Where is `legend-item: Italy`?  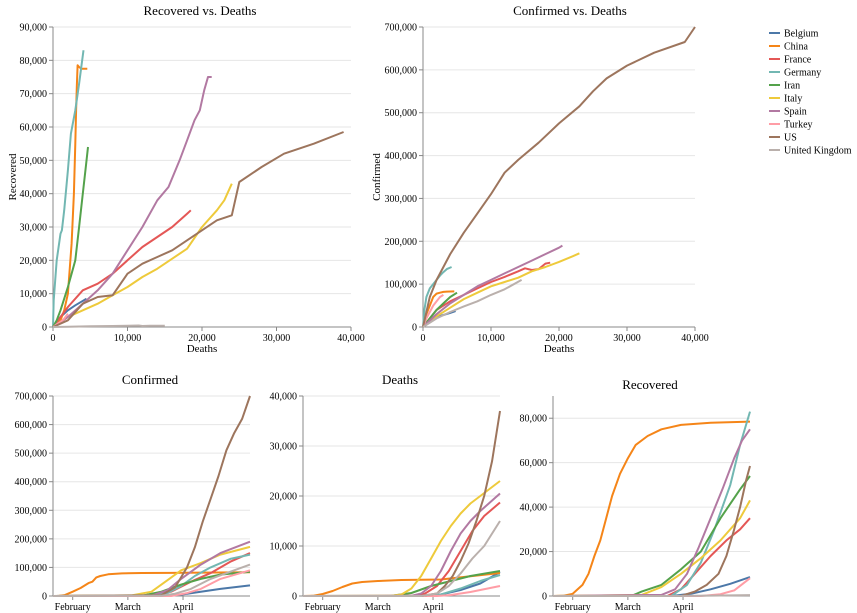 legend-item: Italy is located at coordinates (785, 99).